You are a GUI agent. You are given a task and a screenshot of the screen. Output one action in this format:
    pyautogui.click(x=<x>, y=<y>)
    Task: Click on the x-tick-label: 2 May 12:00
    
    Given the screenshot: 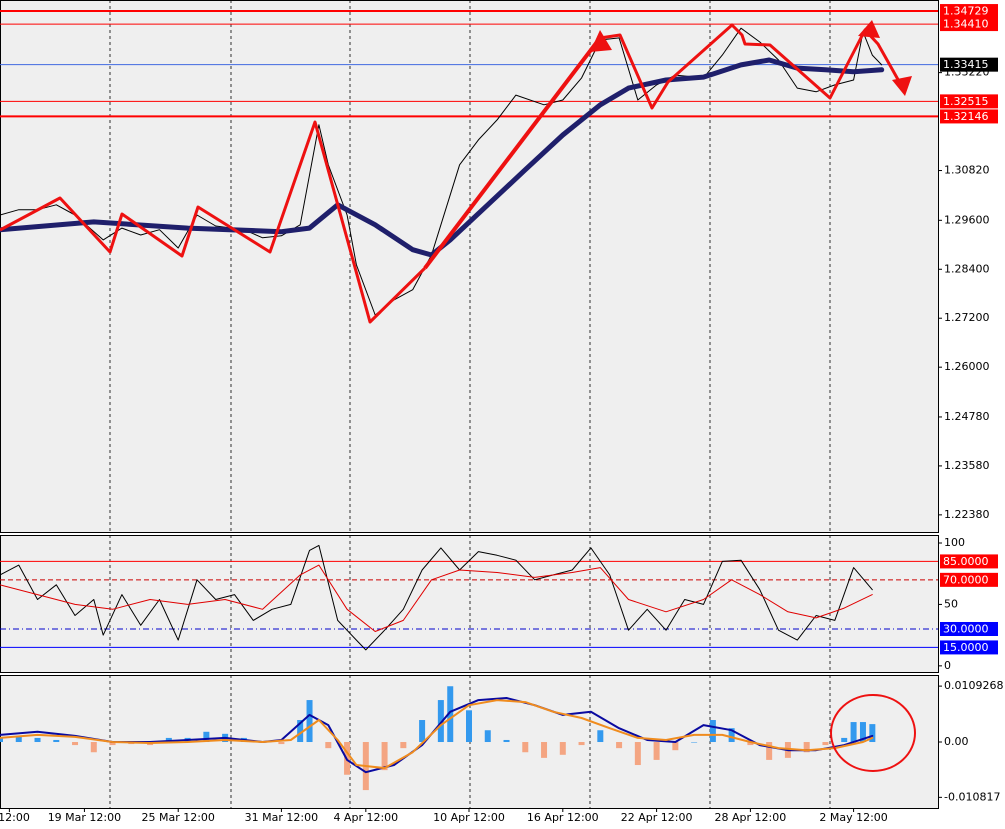 What is the action you would take?
    pyautogui.click(x=853, y=817)
    